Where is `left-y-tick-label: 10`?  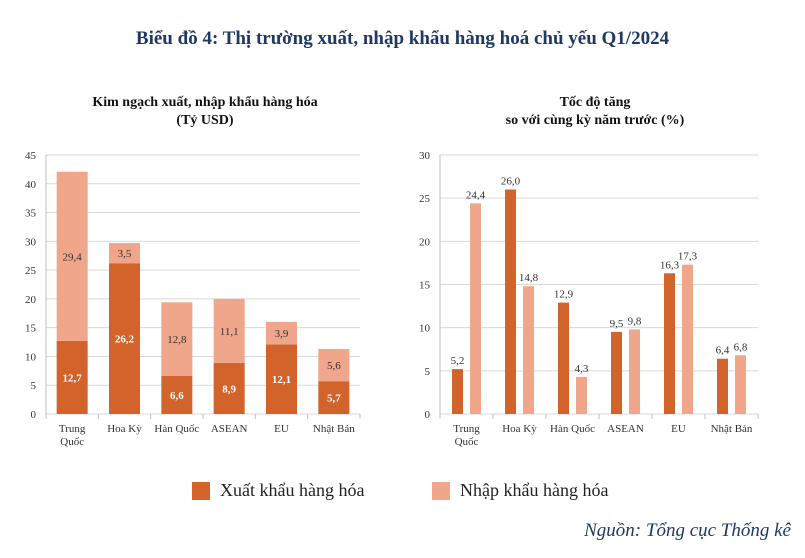 left-y-tick-label: 10 is located at coordinates (31, 357).